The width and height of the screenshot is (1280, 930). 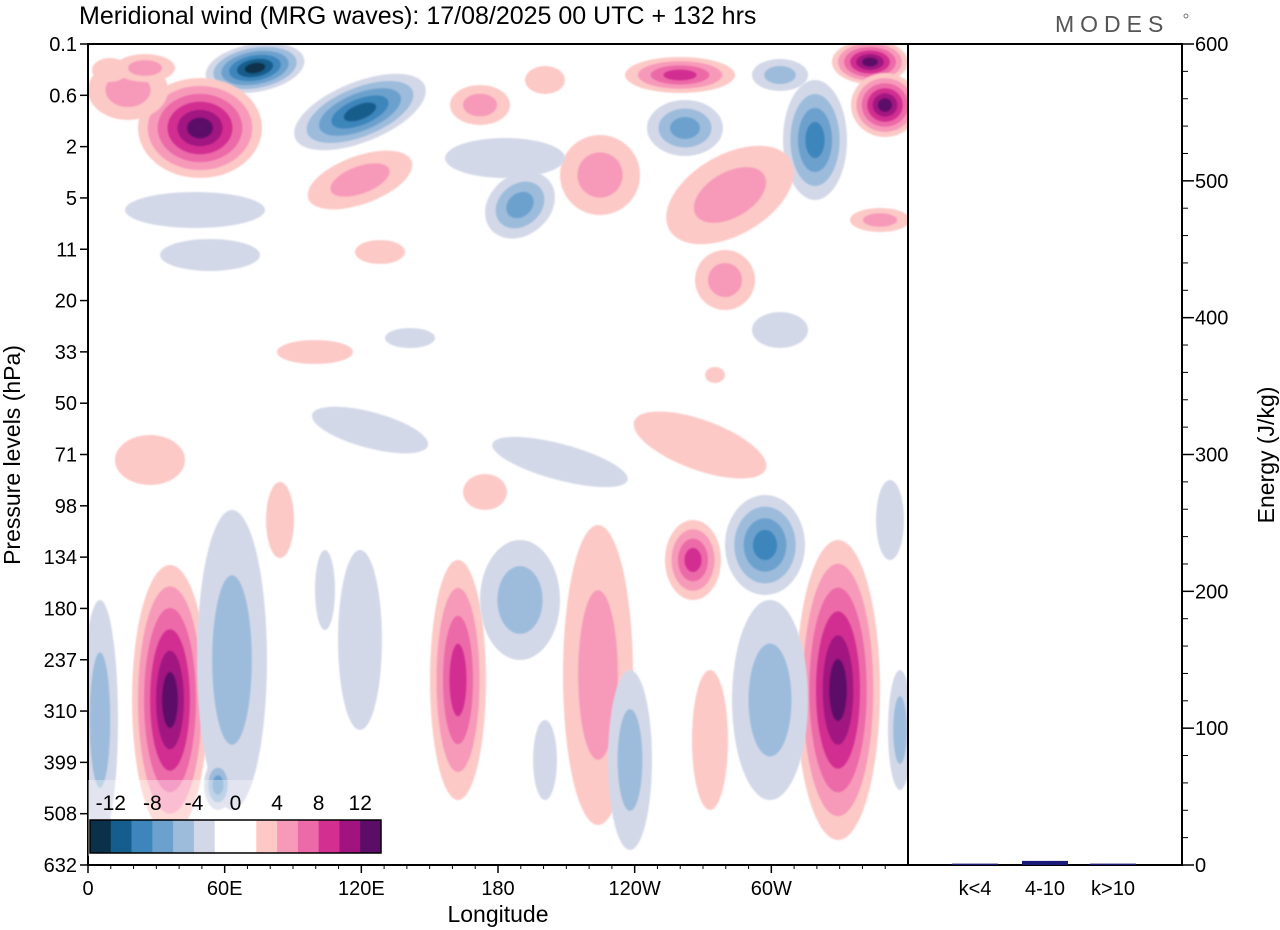 I want to click on energy-y-tick-label: 100, so click(x=1211, y=729).